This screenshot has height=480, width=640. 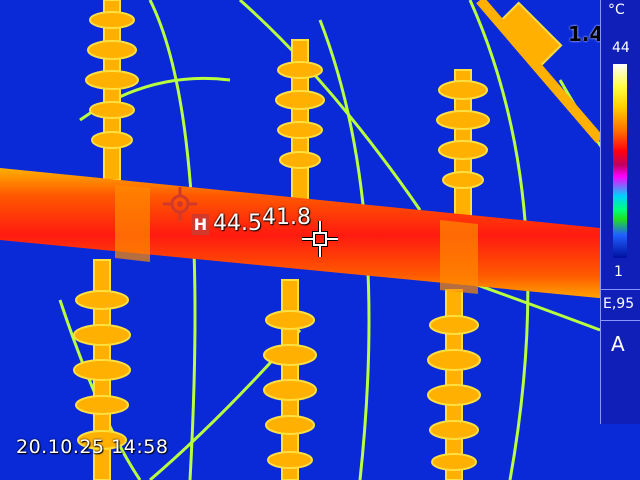 What do you see at coordinates (454, 384) in the screenshot?
I see `insulator-lower-right` at bounding box center [454, 384].